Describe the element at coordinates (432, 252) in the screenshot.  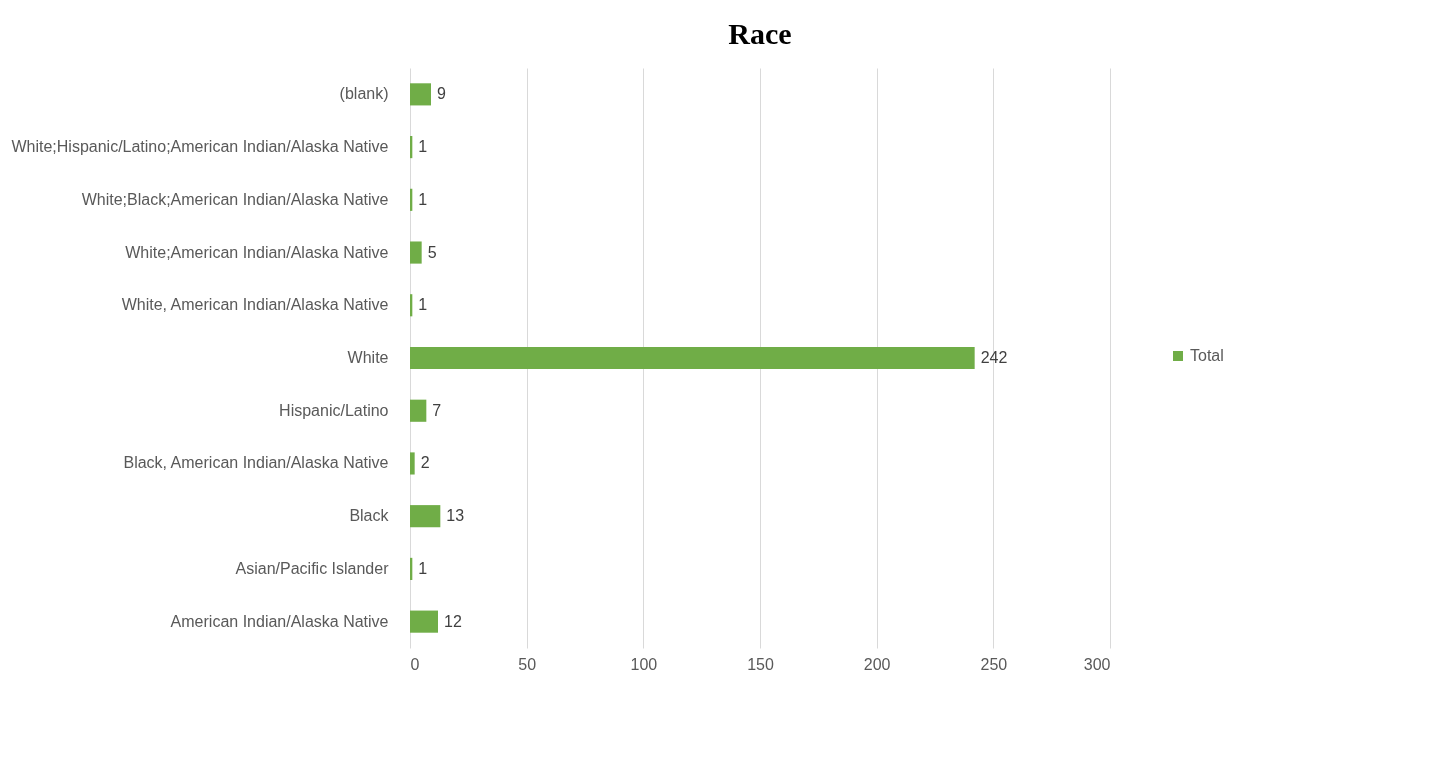
I see `data-label: 5` at that location.